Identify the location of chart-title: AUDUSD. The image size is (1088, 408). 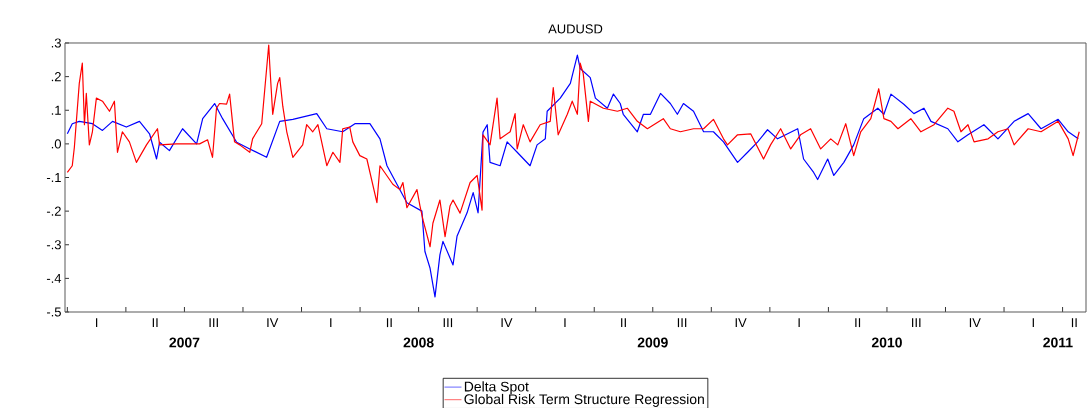
(575, 29).